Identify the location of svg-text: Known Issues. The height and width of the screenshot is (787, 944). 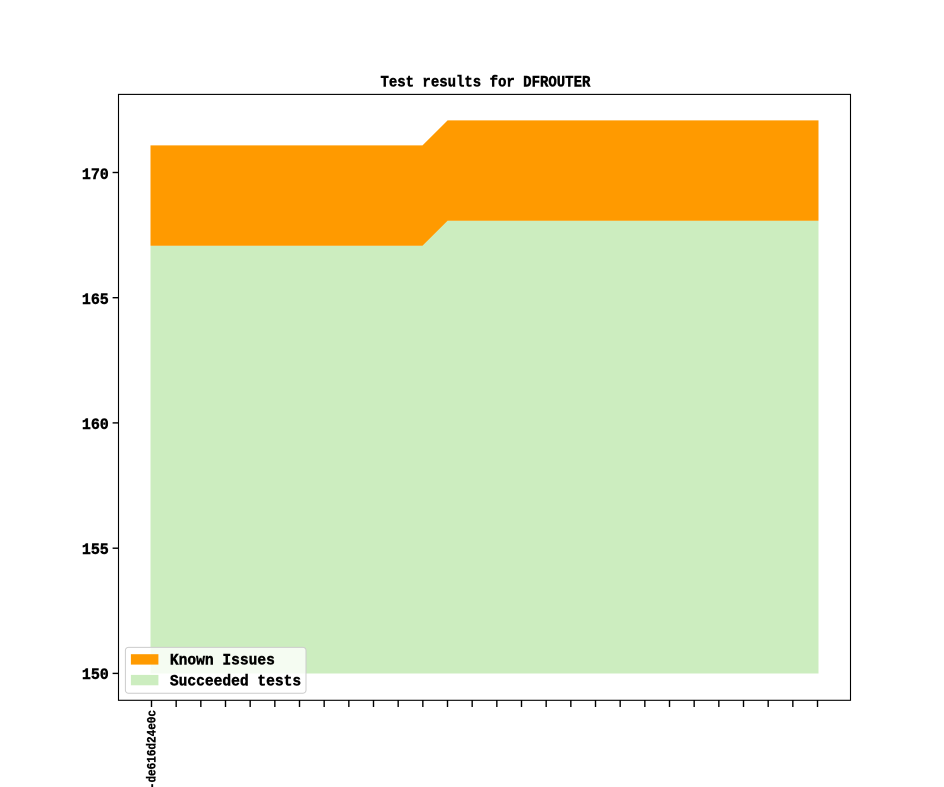
(222, 660).